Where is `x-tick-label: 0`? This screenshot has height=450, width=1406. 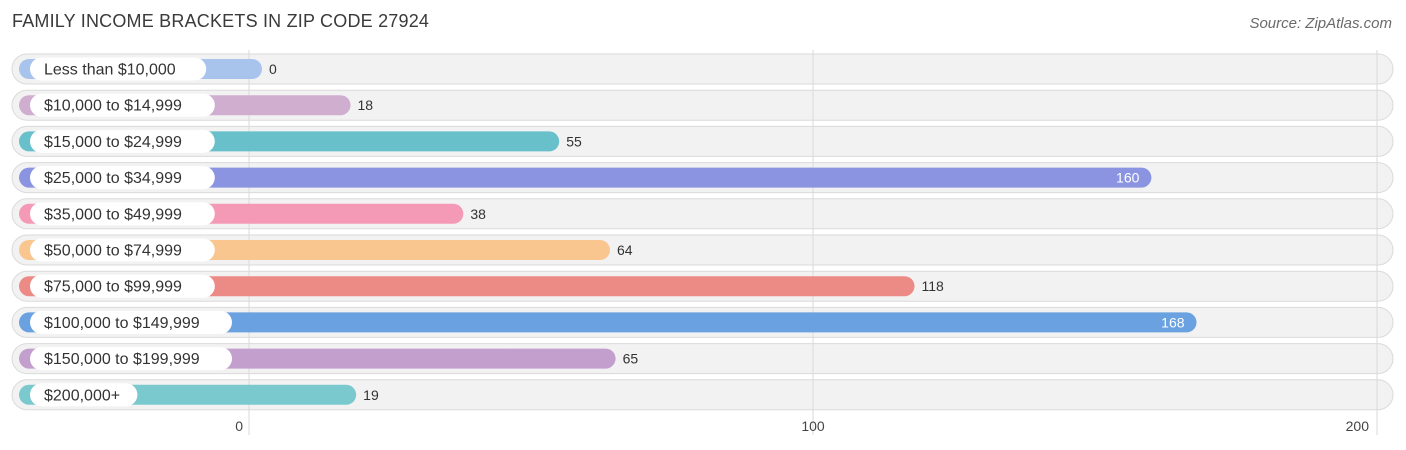 x-tick-label: 0 is located at coordinates (239, 426).